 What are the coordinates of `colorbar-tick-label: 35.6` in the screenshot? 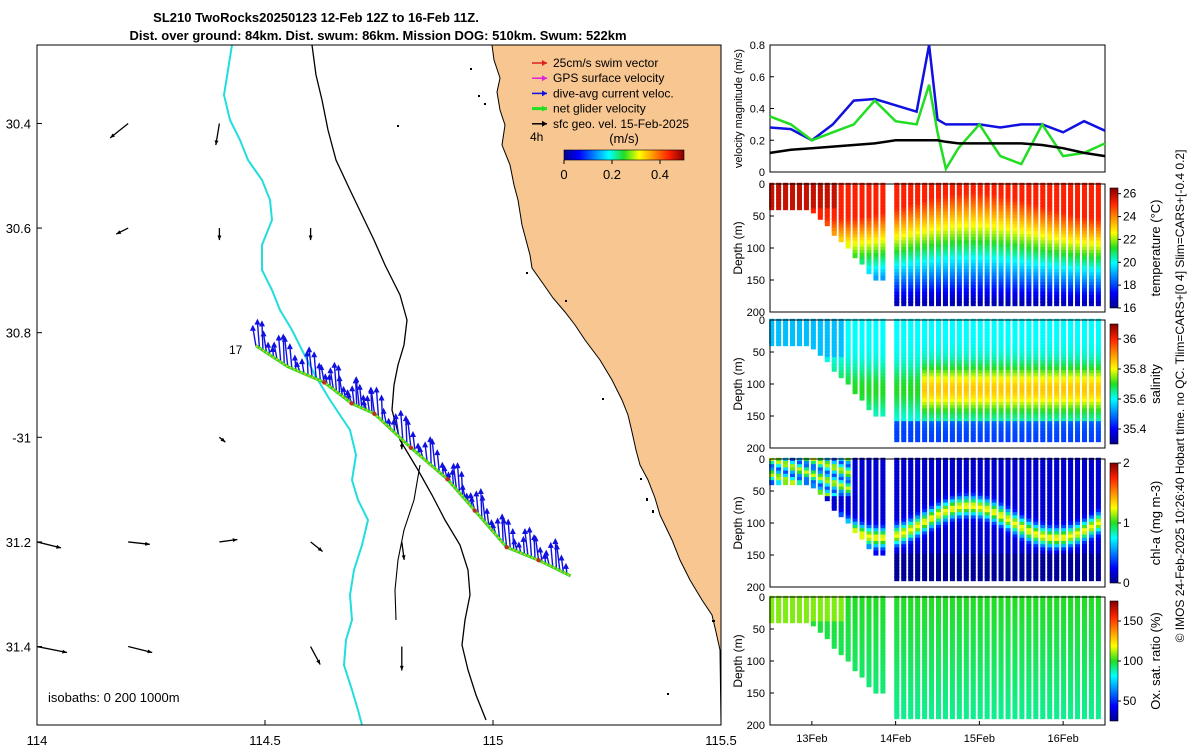 It's located at (1135, 399).